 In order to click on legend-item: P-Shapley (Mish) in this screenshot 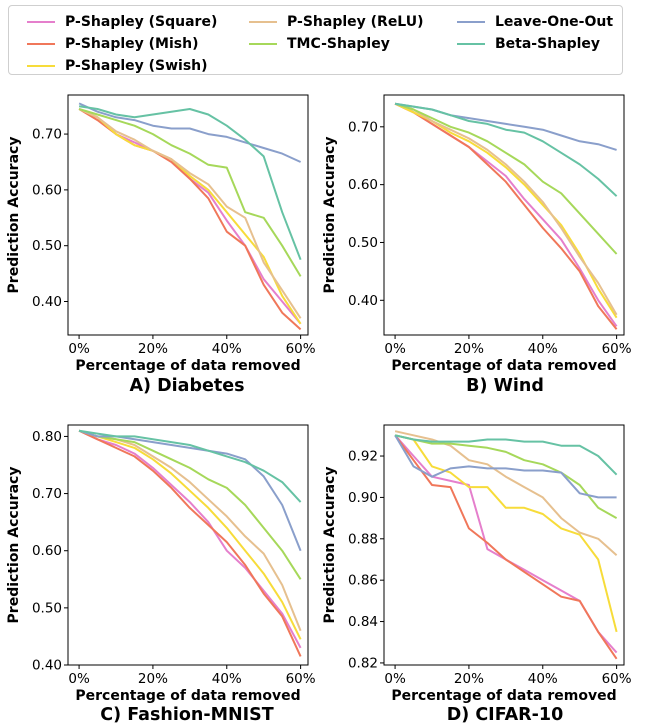, I will do `click(112, 44)`.